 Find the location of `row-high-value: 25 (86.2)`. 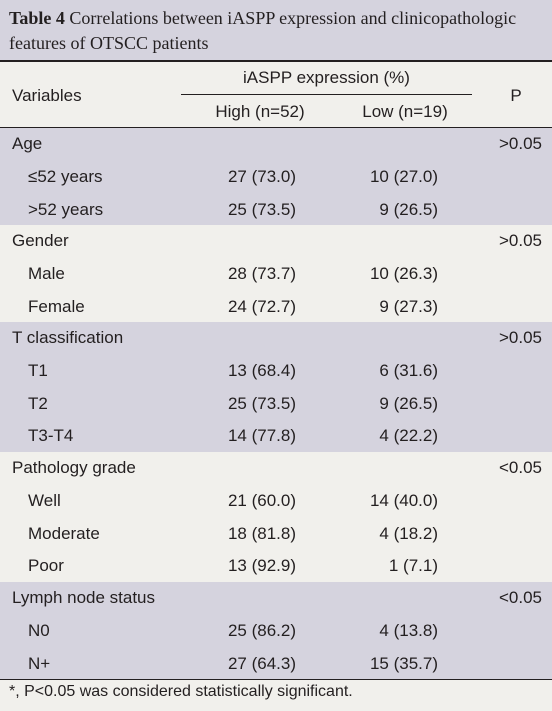

row-high-value: 25 (86.2) is located at coordinates (261, 630).